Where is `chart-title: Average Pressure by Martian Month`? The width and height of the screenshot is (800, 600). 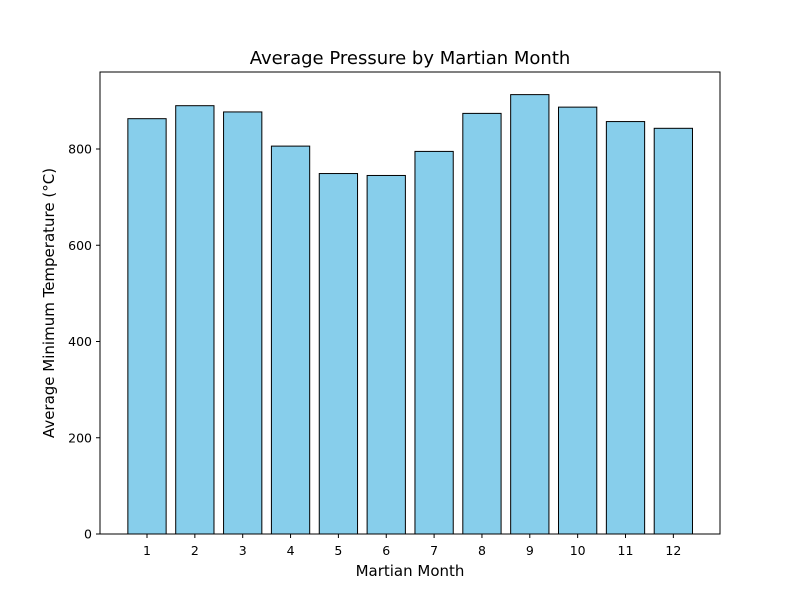
chart-title: Average Pressure by Martian Month is located at coordinates (410, 58).